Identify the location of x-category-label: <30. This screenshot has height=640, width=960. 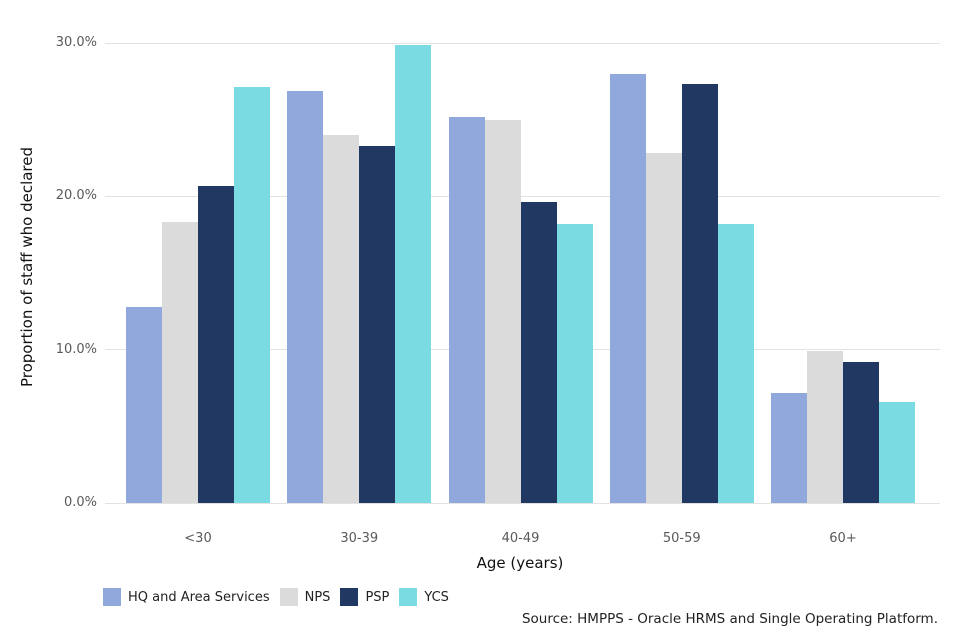
(198, 538).